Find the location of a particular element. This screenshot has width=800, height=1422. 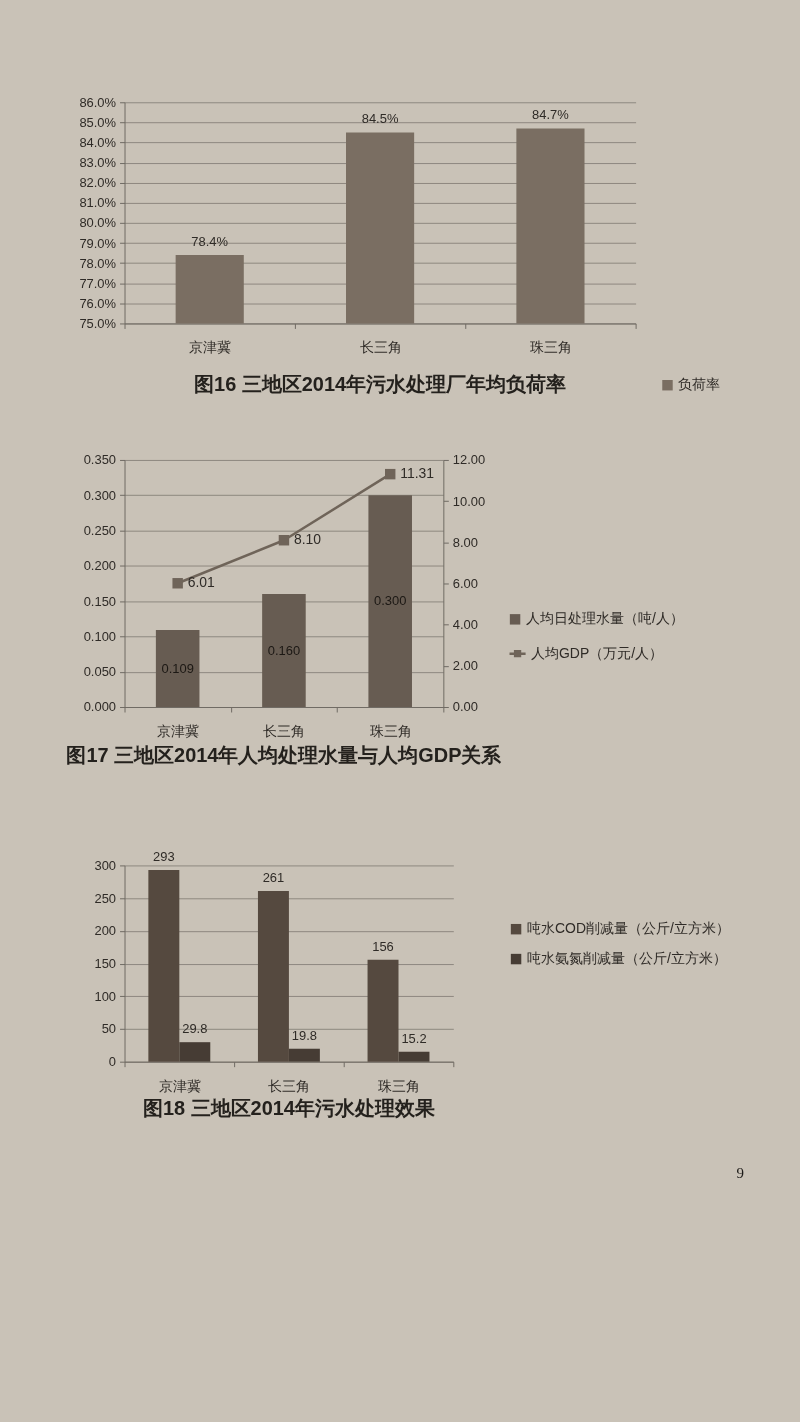

y-tick-label: 78.0% is located at coordinates (98, 263).